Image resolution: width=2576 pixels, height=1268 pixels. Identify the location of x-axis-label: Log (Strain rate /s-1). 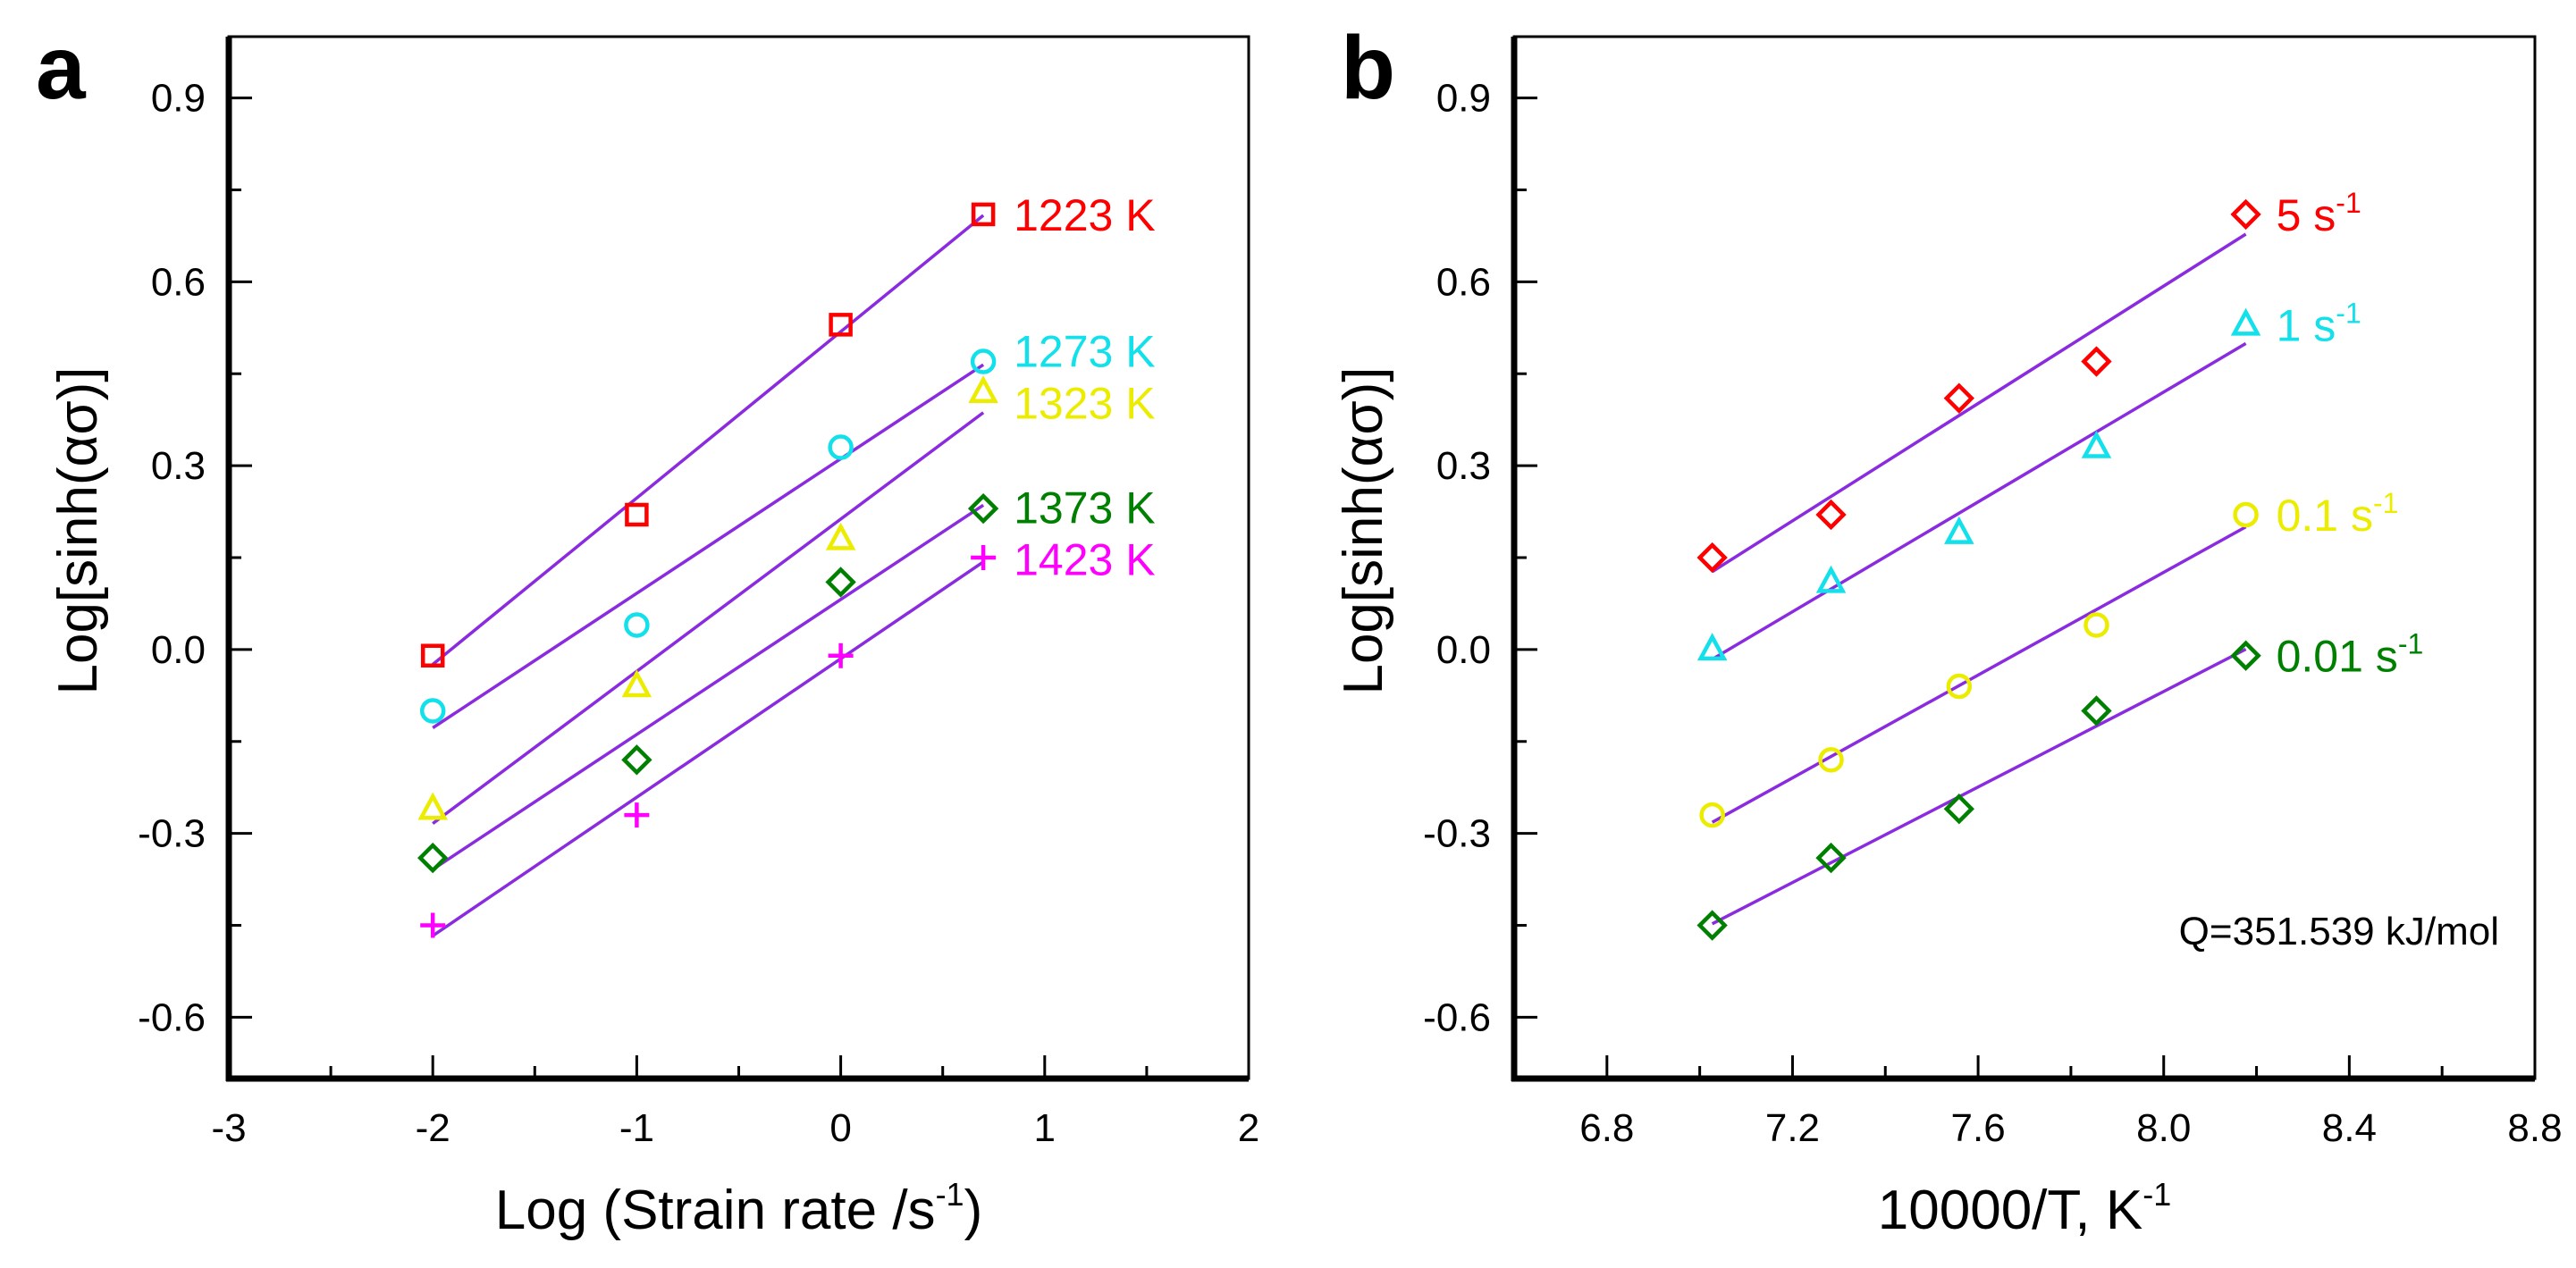
(739, 1208).